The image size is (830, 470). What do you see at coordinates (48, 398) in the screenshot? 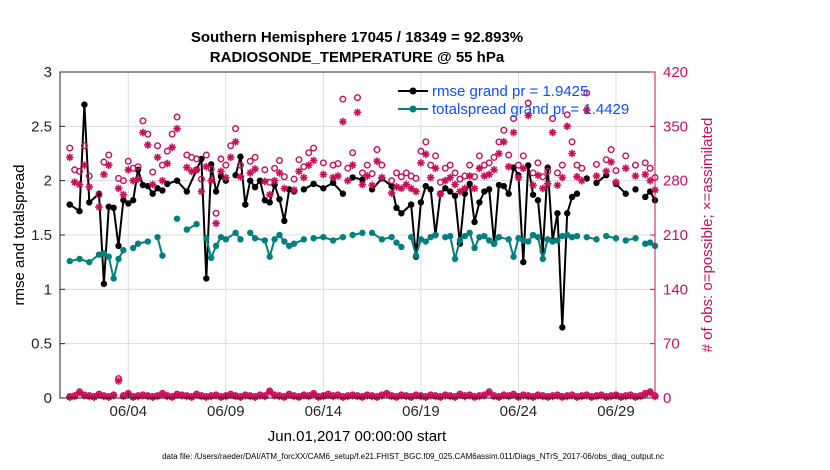
I see `y-left-tick-label: 0` at bounding box center [48, 398].